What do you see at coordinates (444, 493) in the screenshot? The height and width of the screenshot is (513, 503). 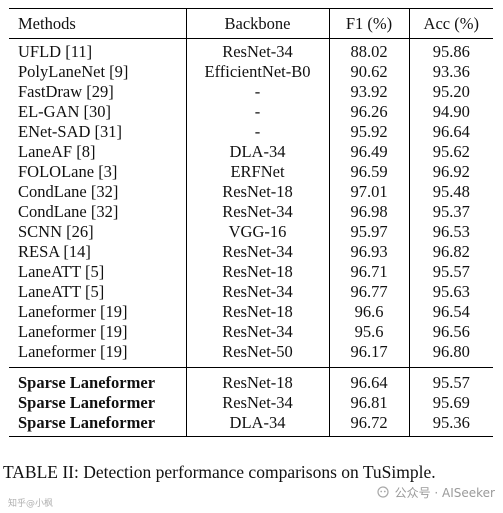 I see `watermark-text: 公众号 · AISeeker` at bounding box center [444, 493].